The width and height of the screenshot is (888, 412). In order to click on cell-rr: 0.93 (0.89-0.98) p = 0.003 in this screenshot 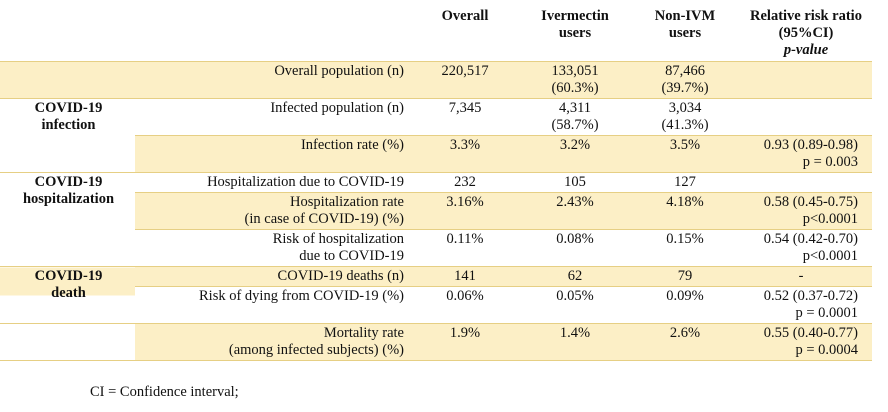, I will do `click(806, 154)`.